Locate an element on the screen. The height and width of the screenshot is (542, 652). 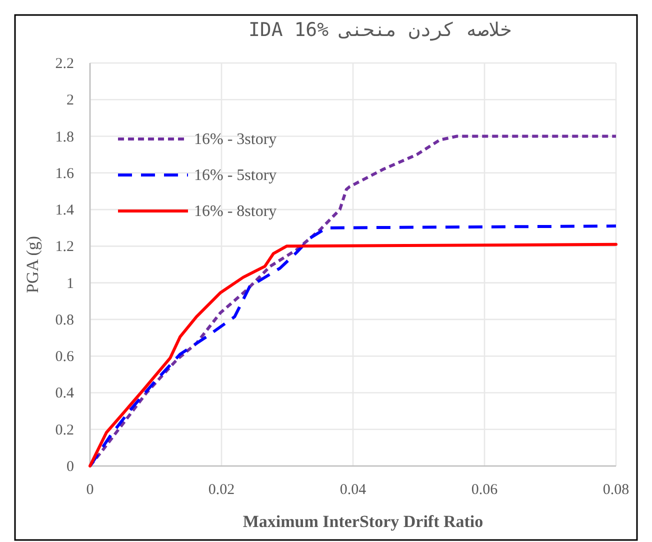
legend-label: 16% - 5story is located at coordinates (235, 175).